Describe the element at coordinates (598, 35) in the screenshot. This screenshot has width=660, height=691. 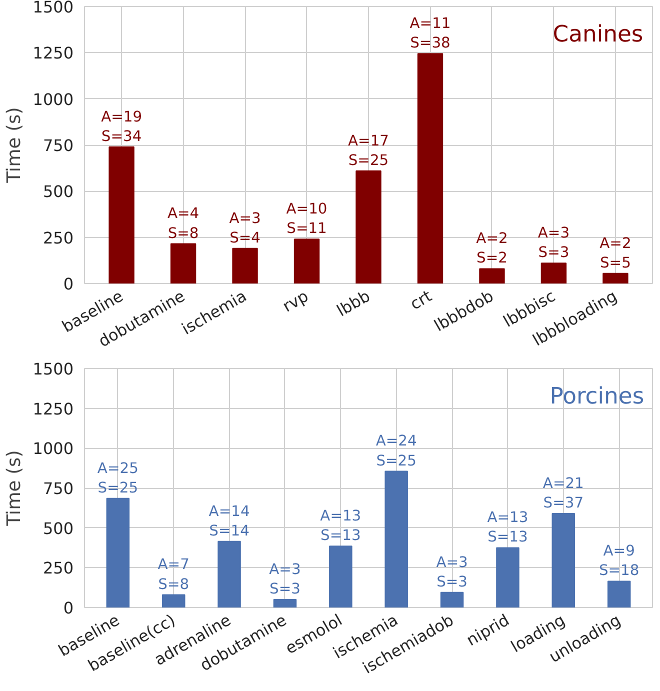
I see `text: Canines` at that location.